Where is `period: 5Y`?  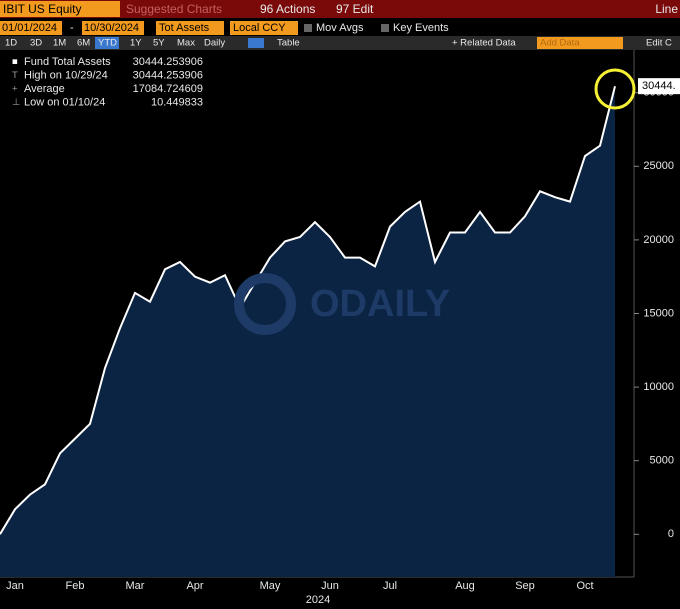
period: 5Y is located at coordinates (159, 43).